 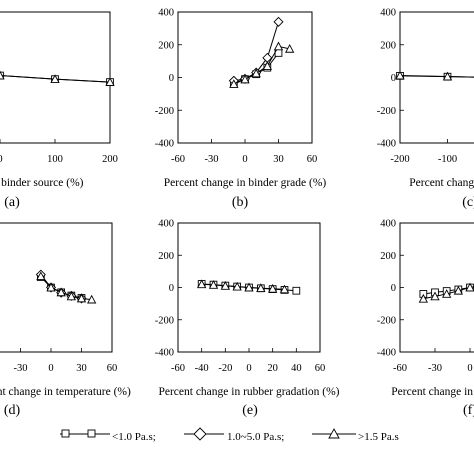 I want to click on x-tick-label: 40, so click(x=296, y=368).